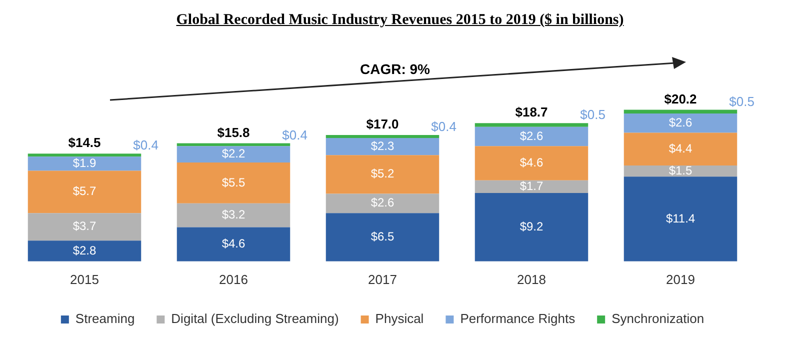  I want to click on total-label: $17.0, so click(382, 124).